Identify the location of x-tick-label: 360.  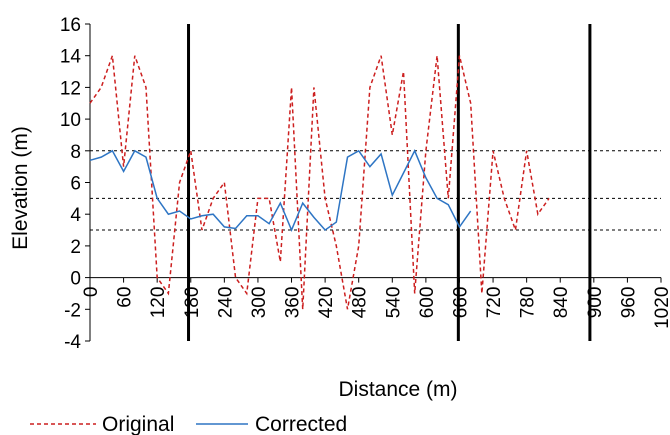
(293, 303).